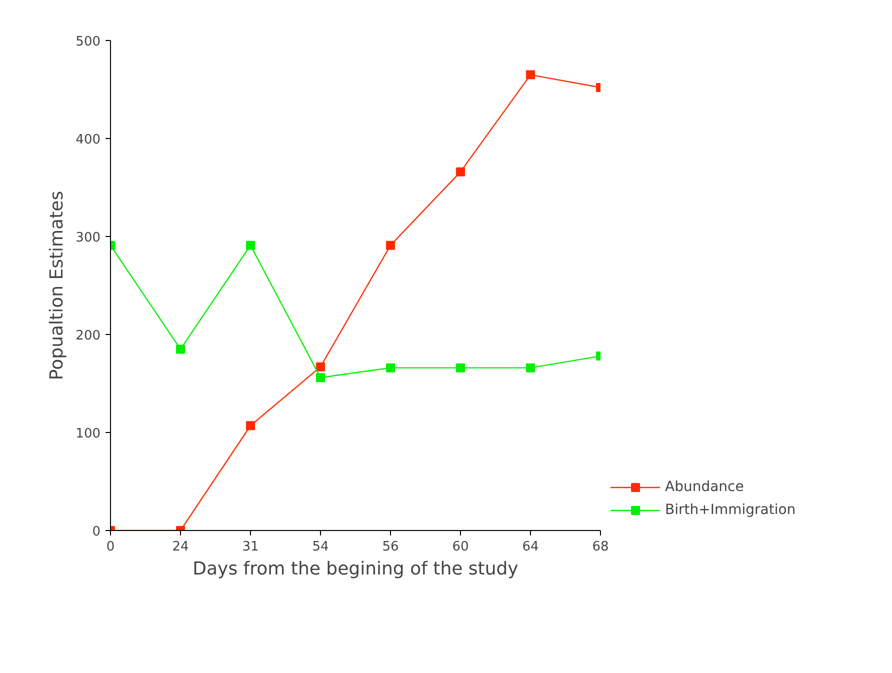 The width and height of the screenshot is (892, 673). Describe the element at coordinates (320, 547) in the screenshot. I see `x-tick-label: 54` at that location.